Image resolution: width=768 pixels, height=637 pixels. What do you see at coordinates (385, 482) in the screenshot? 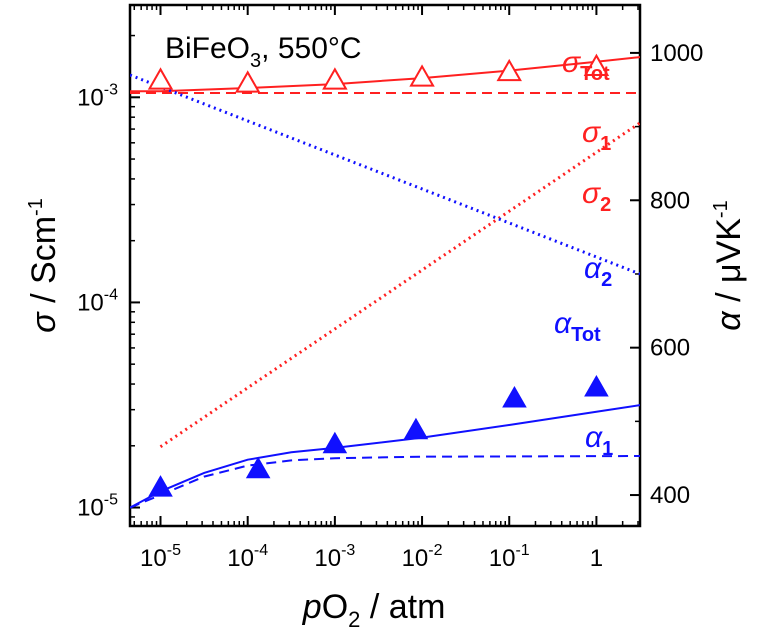
I see `line-α-1` at bounding box center [385, 482].